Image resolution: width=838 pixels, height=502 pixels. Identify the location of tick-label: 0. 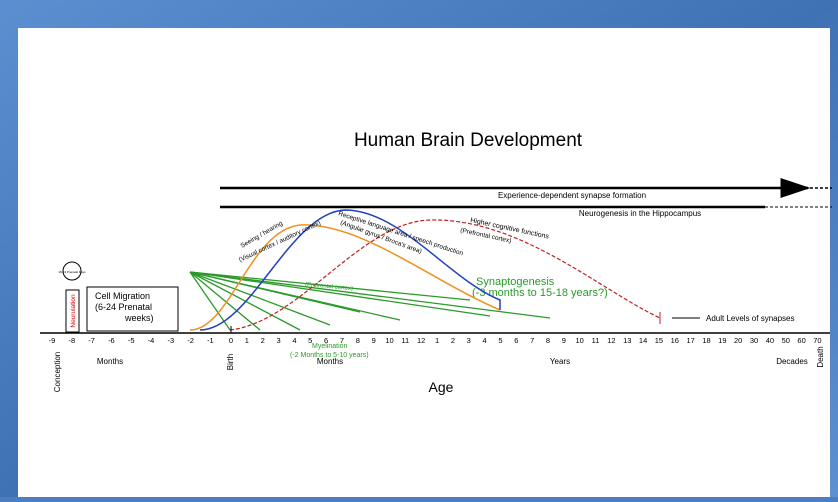
(231, 340).